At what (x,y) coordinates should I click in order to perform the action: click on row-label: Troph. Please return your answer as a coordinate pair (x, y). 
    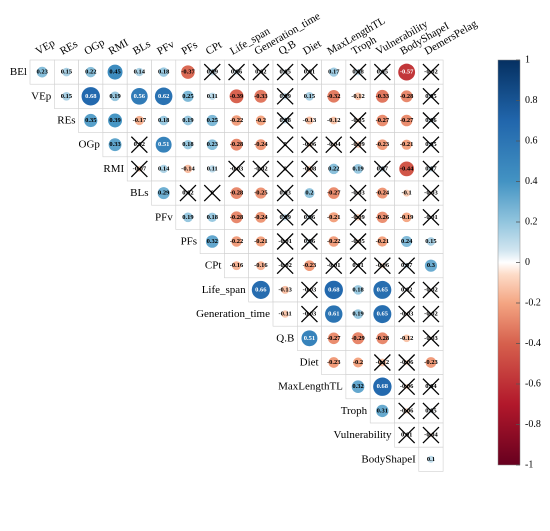
    Looking at the image, I should click on (354, 411).